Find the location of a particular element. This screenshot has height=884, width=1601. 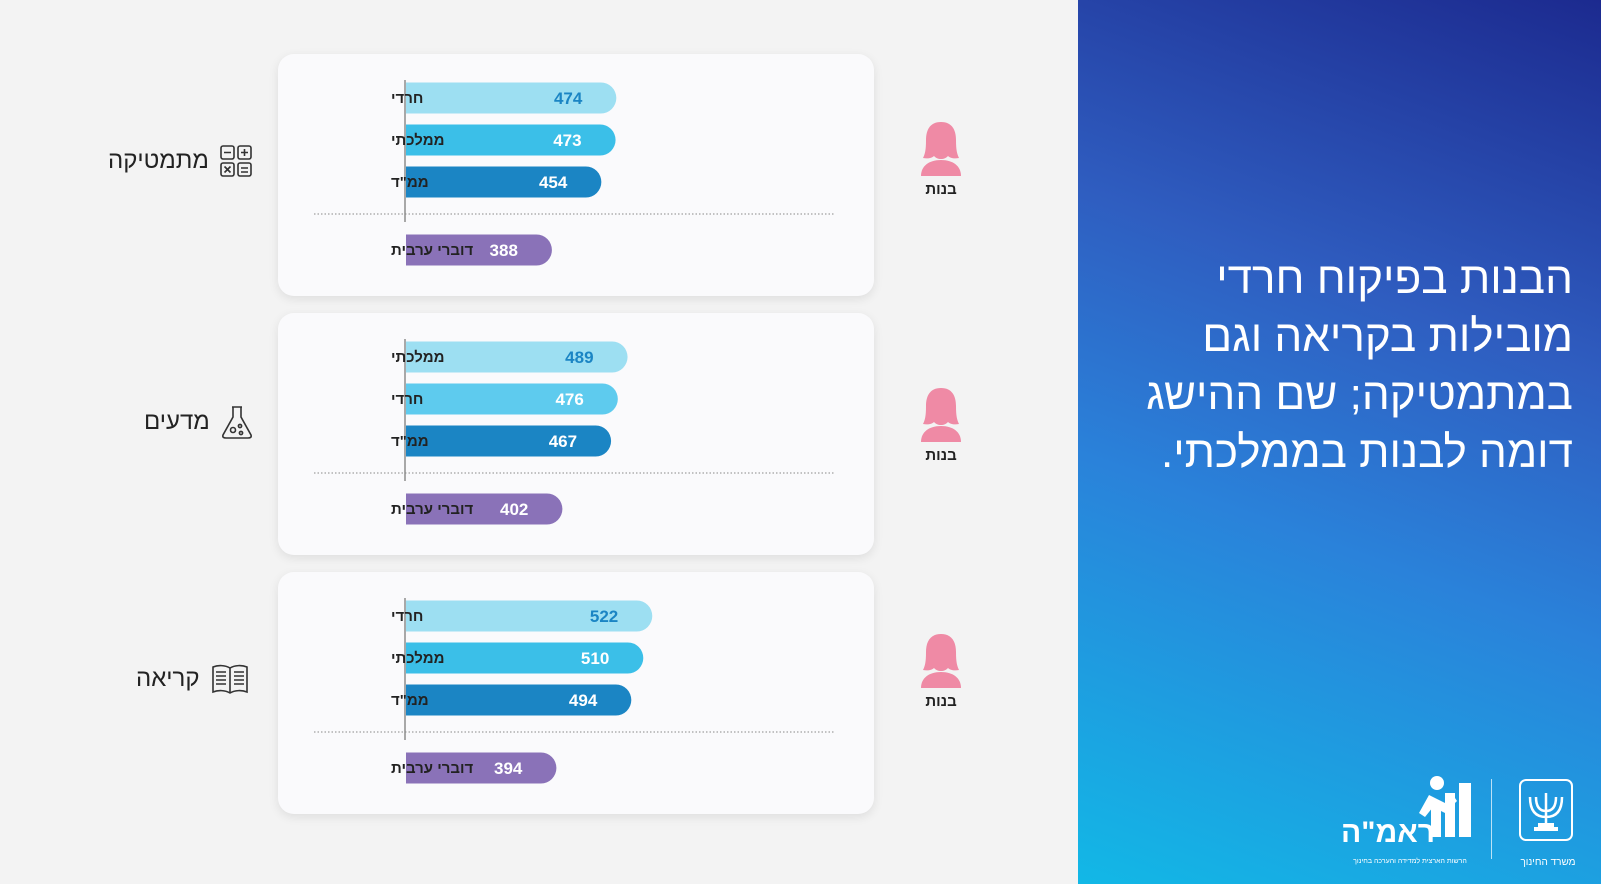

book-icon is located at coordinates (229, 679).